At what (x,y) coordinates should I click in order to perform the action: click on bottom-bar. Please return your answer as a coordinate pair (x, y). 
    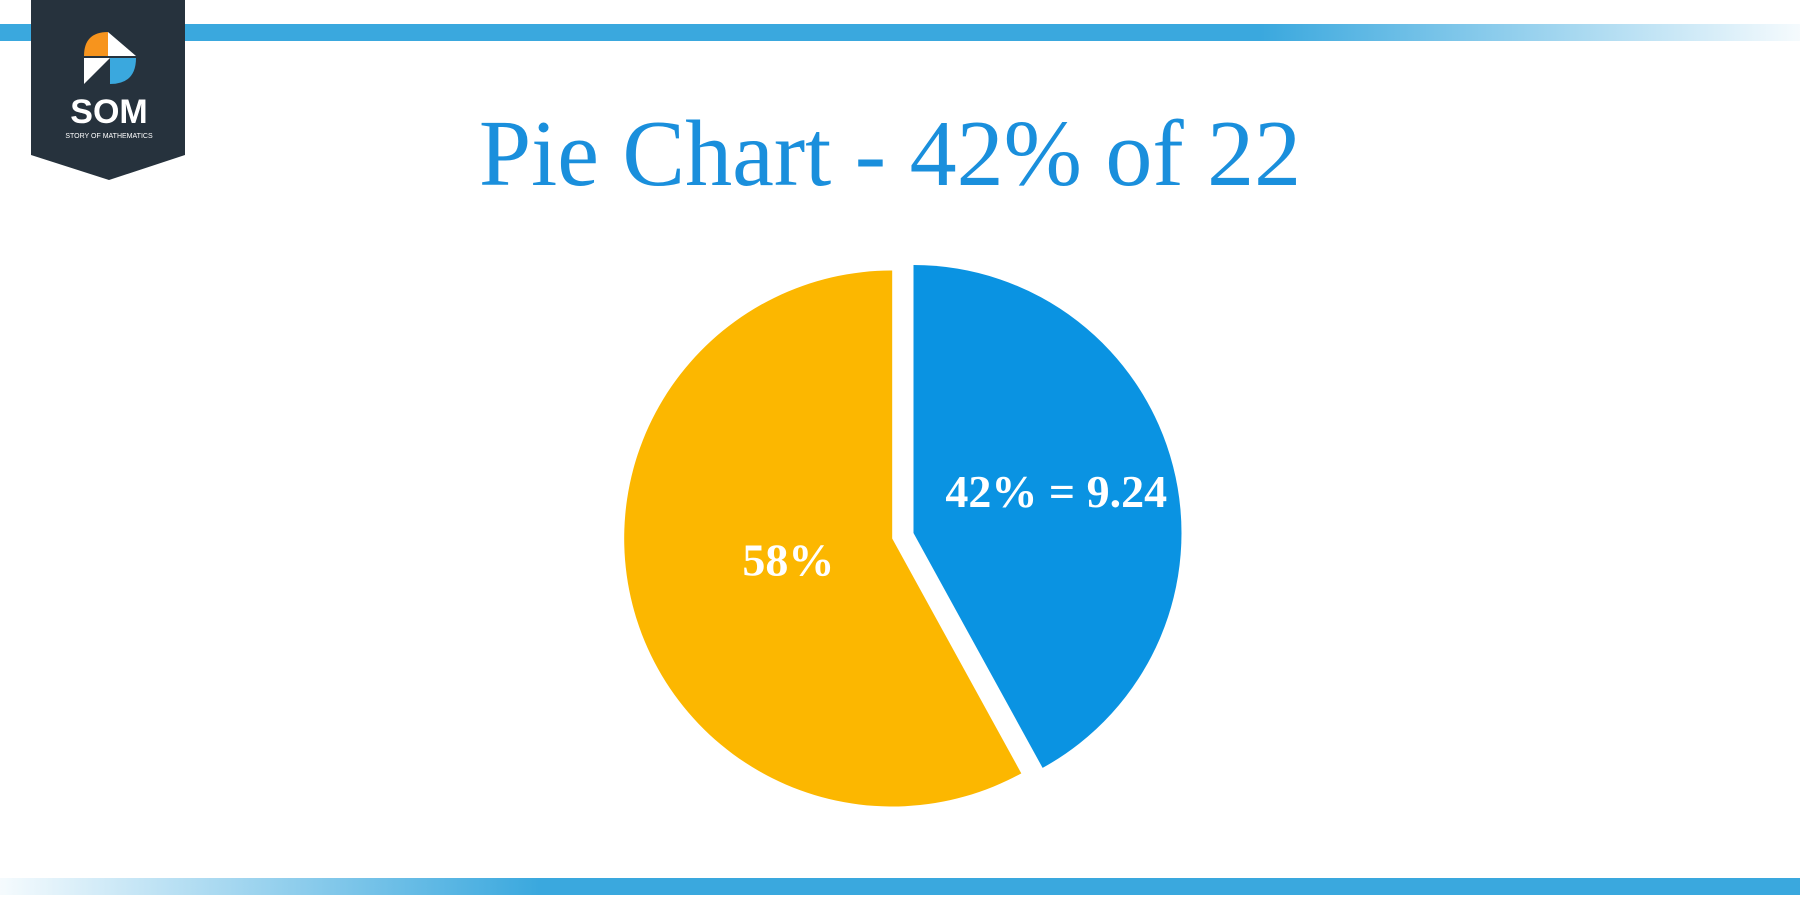
    Looking at the image, I should click on (900, 886).